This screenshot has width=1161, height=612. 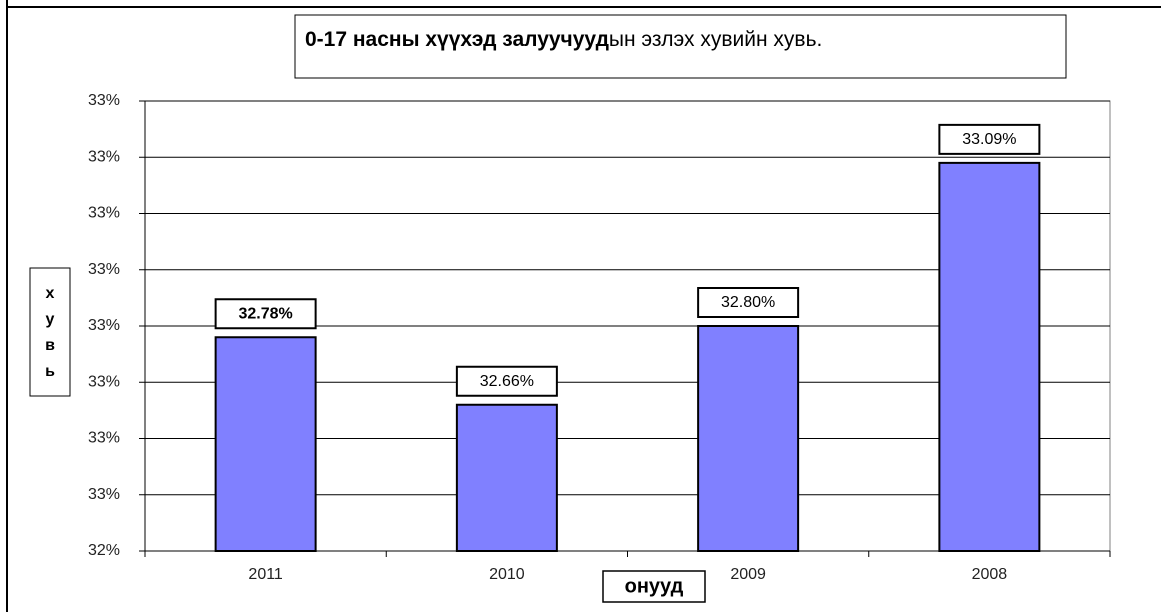 I want to click on y-axis-label-letter: ь, so click(x=50, y=371).